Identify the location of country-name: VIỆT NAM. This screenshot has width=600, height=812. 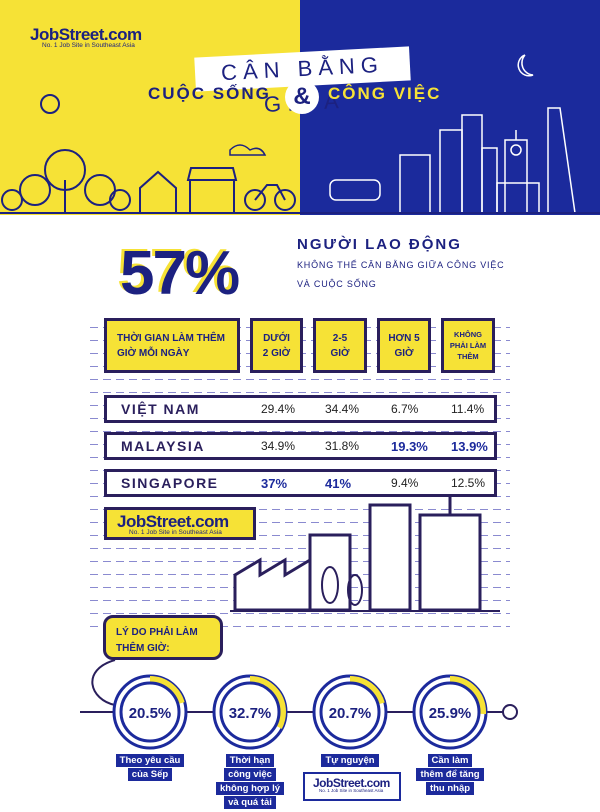
(160, 409).